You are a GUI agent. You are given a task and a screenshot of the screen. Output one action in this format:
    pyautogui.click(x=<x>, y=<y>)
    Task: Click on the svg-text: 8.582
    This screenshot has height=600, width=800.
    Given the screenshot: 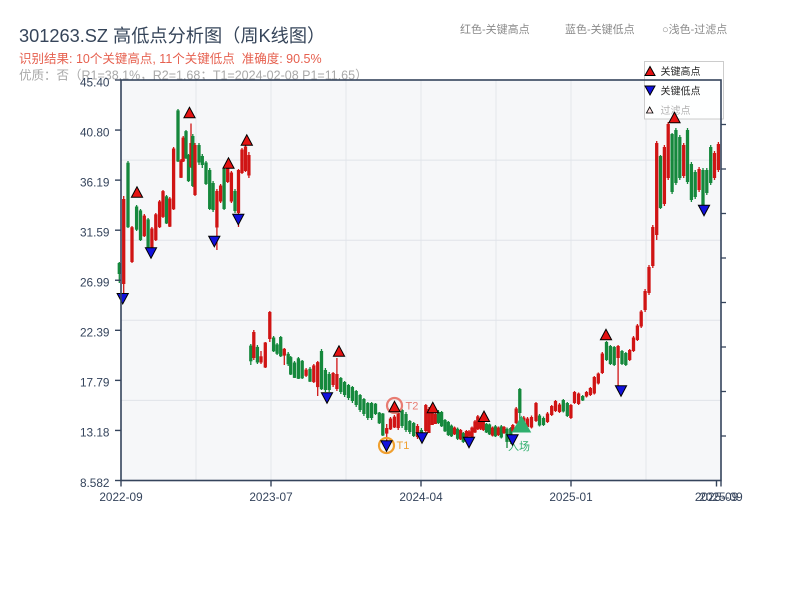 What is the action you would take?
    pyautogui.click(x=95, y=483)
    